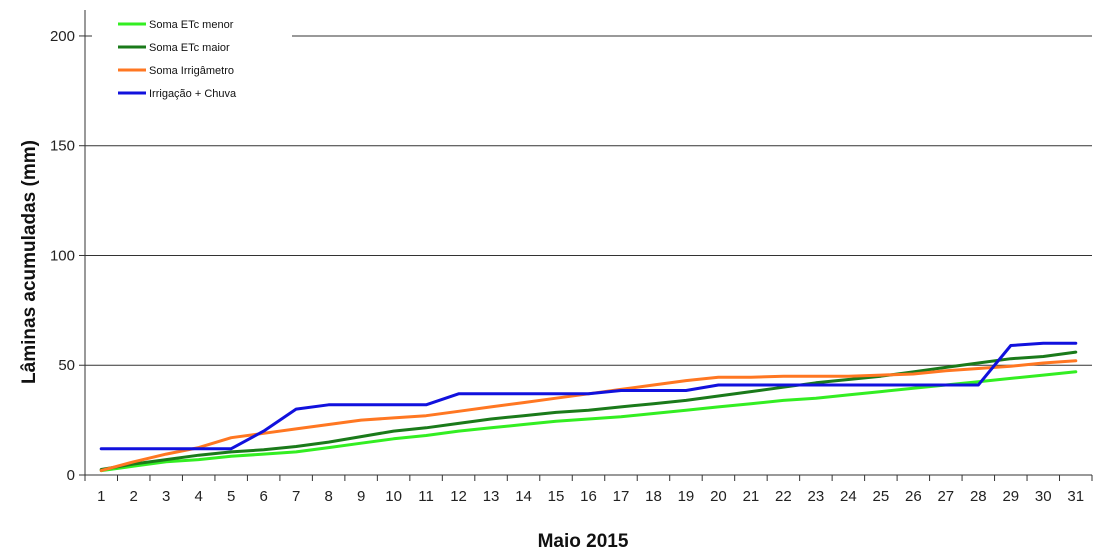  What do you see at coordinates (191, 25) in the screenshot?
I see `legend-label: Soma ETc menor` at bounding box center [191, 25].